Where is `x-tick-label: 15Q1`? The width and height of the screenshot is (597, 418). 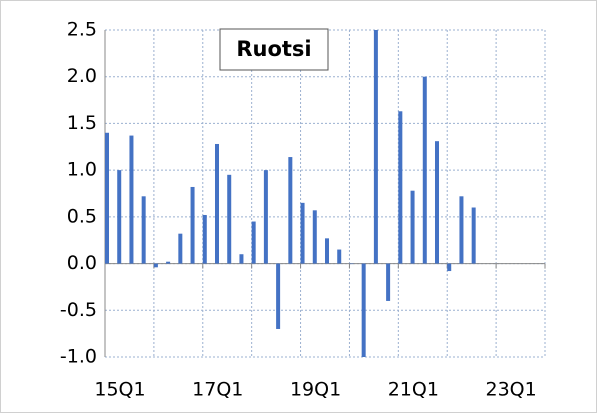
x-tick-label: 15Q1 is located at coordinates (119, 390).